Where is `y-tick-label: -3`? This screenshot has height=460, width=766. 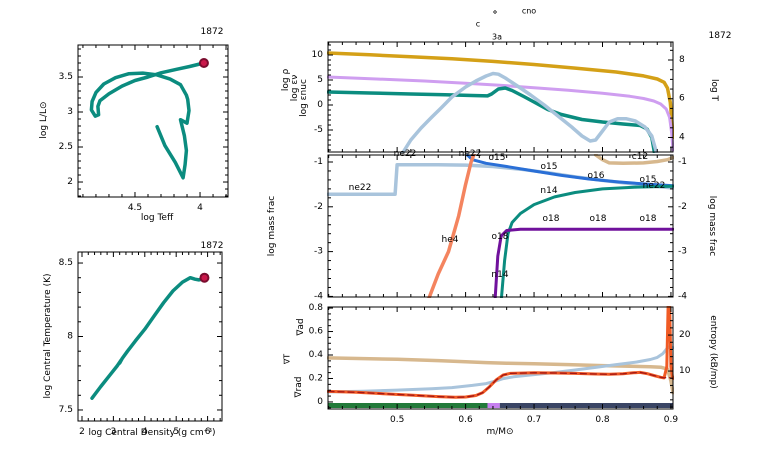 y-tick-label: -3 is located at coordinates (318, 252).